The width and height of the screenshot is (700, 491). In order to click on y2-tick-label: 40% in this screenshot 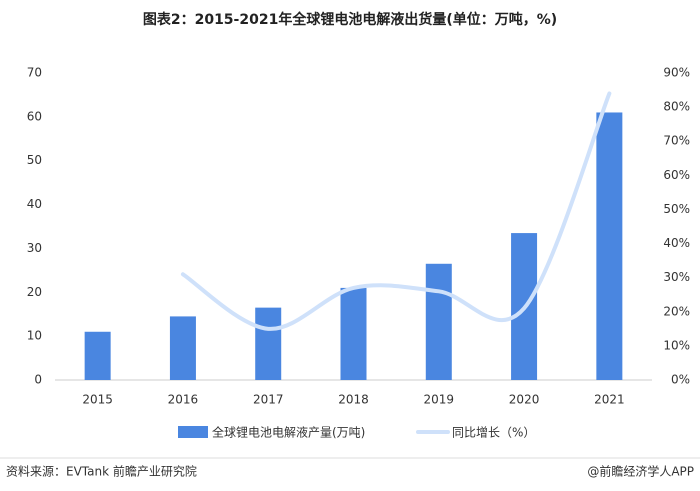, I will do `click(676, 243)`.